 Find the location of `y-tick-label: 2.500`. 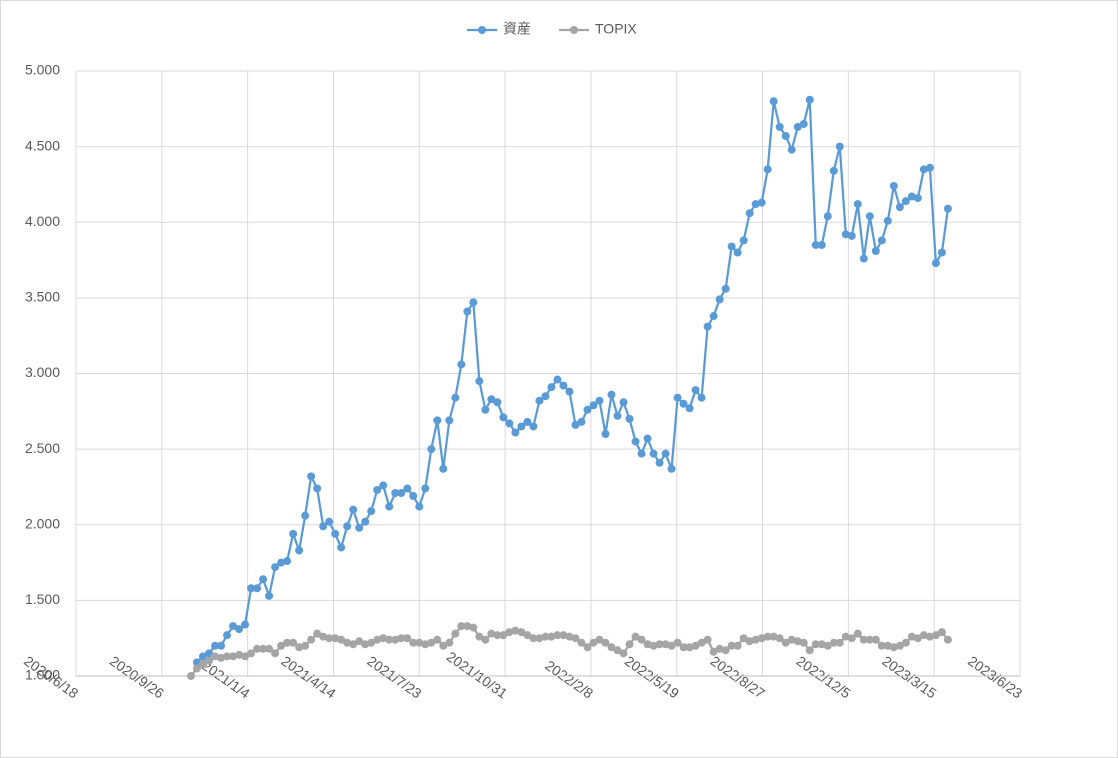

y-tick-label: 2.500 is located at coordinates (42, 448).